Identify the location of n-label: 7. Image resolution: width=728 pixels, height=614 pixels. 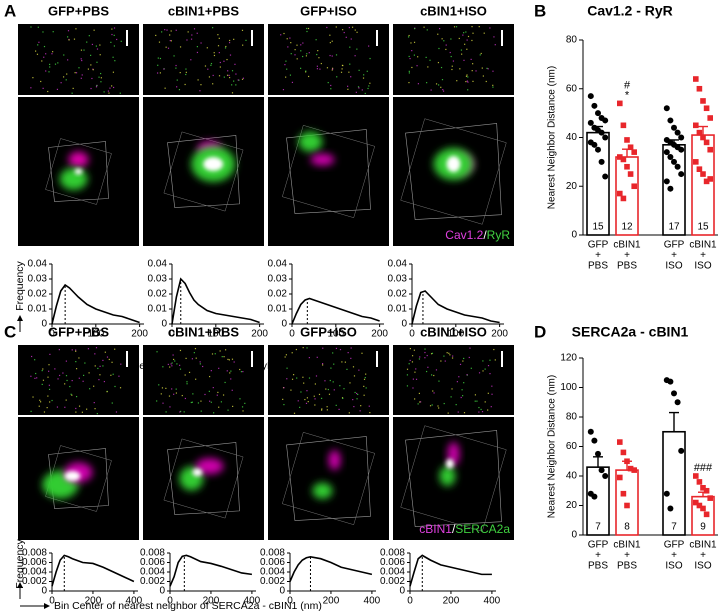
(674, 527).